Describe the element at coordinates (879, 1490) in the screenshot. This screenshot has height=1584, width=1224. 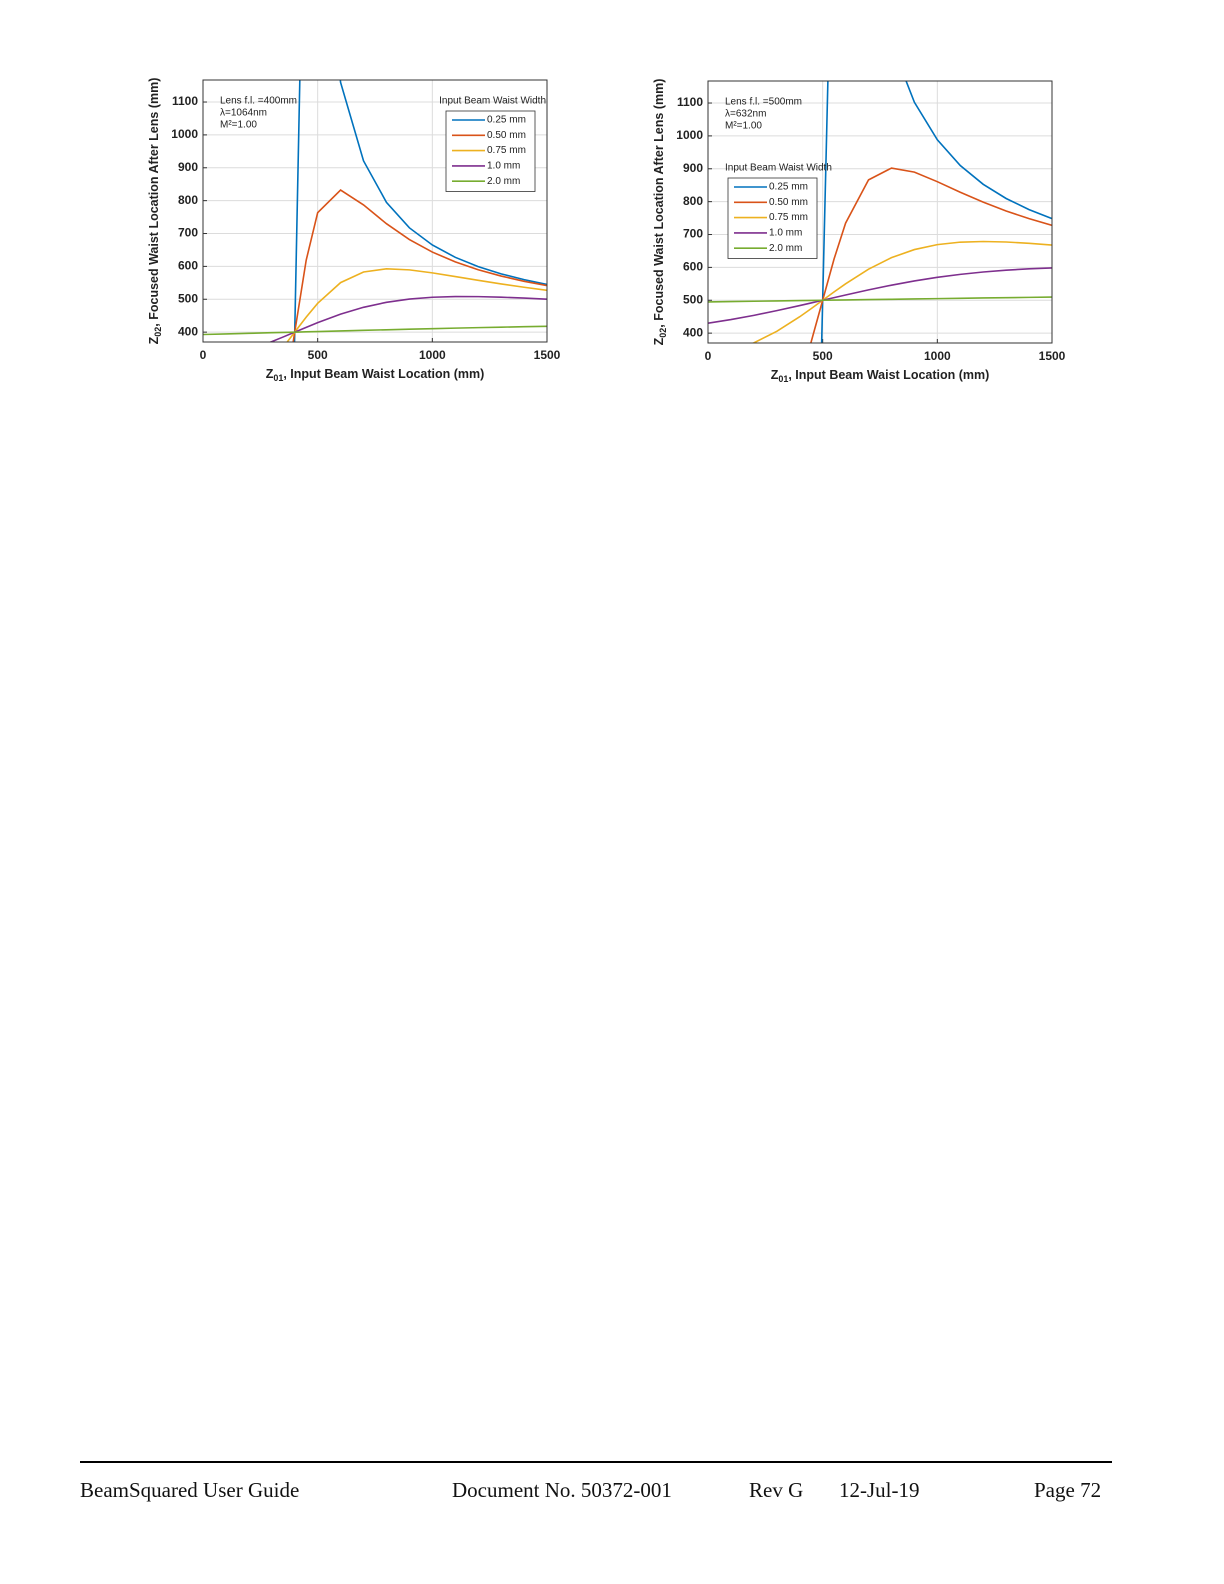
I see `footer-date: 12-Jul-19` at that location.